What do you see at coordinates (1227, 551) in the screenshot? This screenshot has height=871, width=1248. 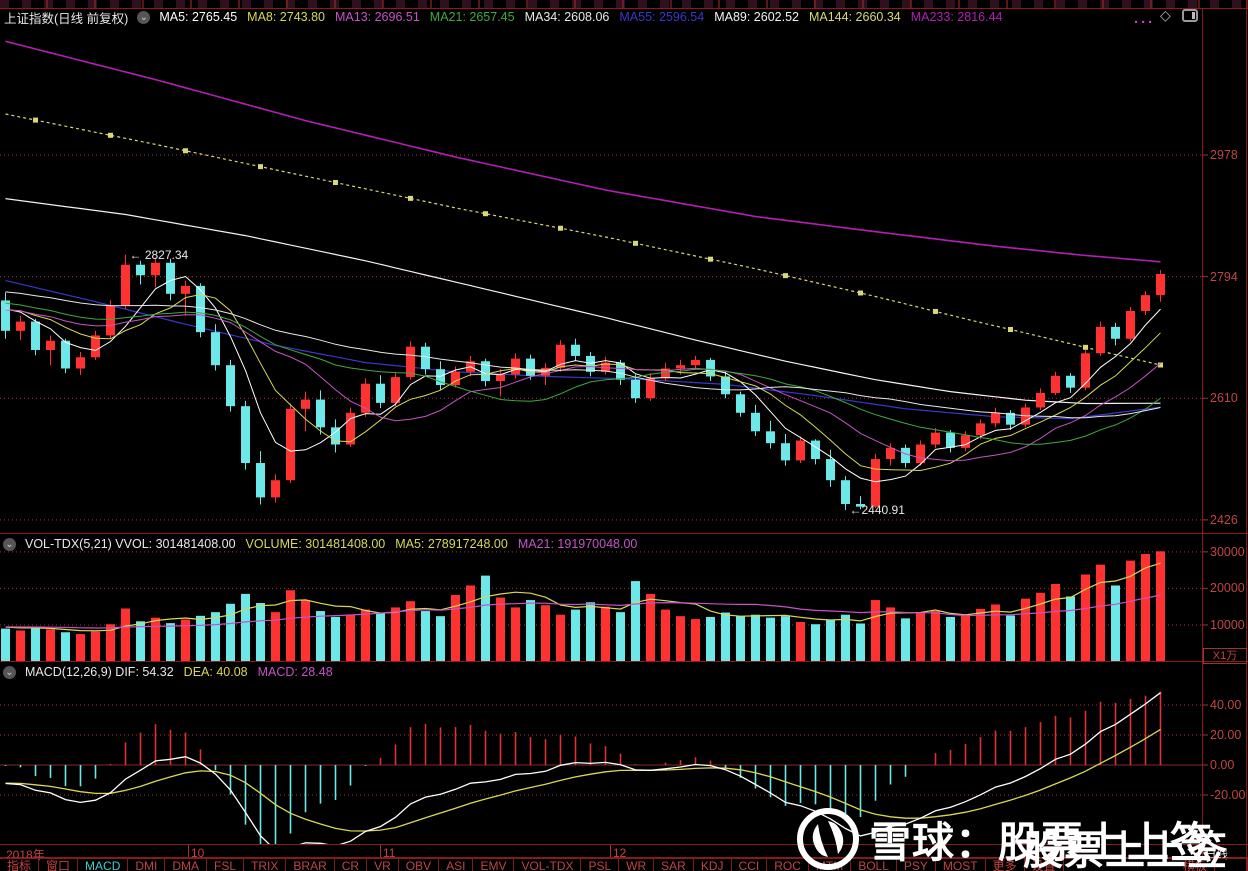 I see `volume-tick-label: 30000` at bounding box center [1227, 551].